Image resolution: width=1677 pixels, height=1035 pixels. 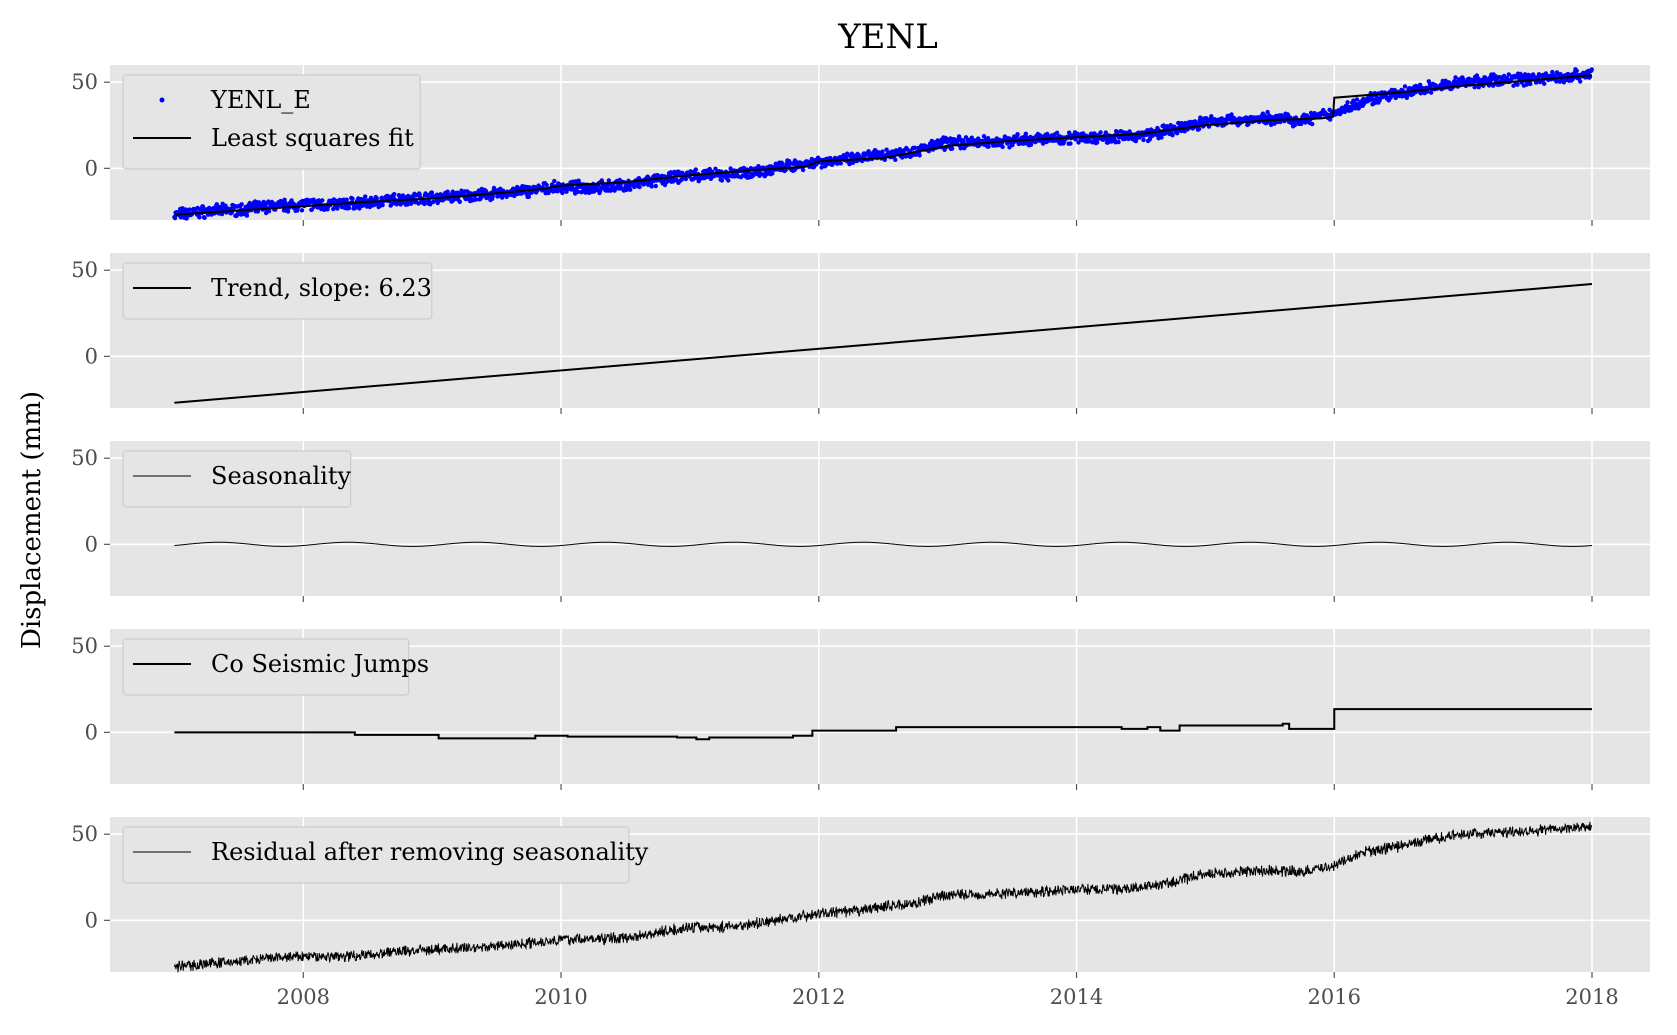 What do you see at coordinates (320, 664) in the screenshot?
I see `legend-label: Co Seismic Jumps` at bounding box center [320, 664].